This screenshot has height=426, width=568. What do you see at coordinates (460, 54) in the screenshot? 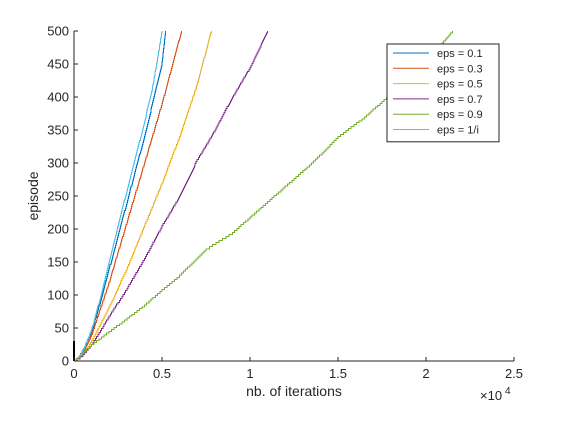
I see `legend-label-0: eps = 0.1` at bounding box center [460, 54].